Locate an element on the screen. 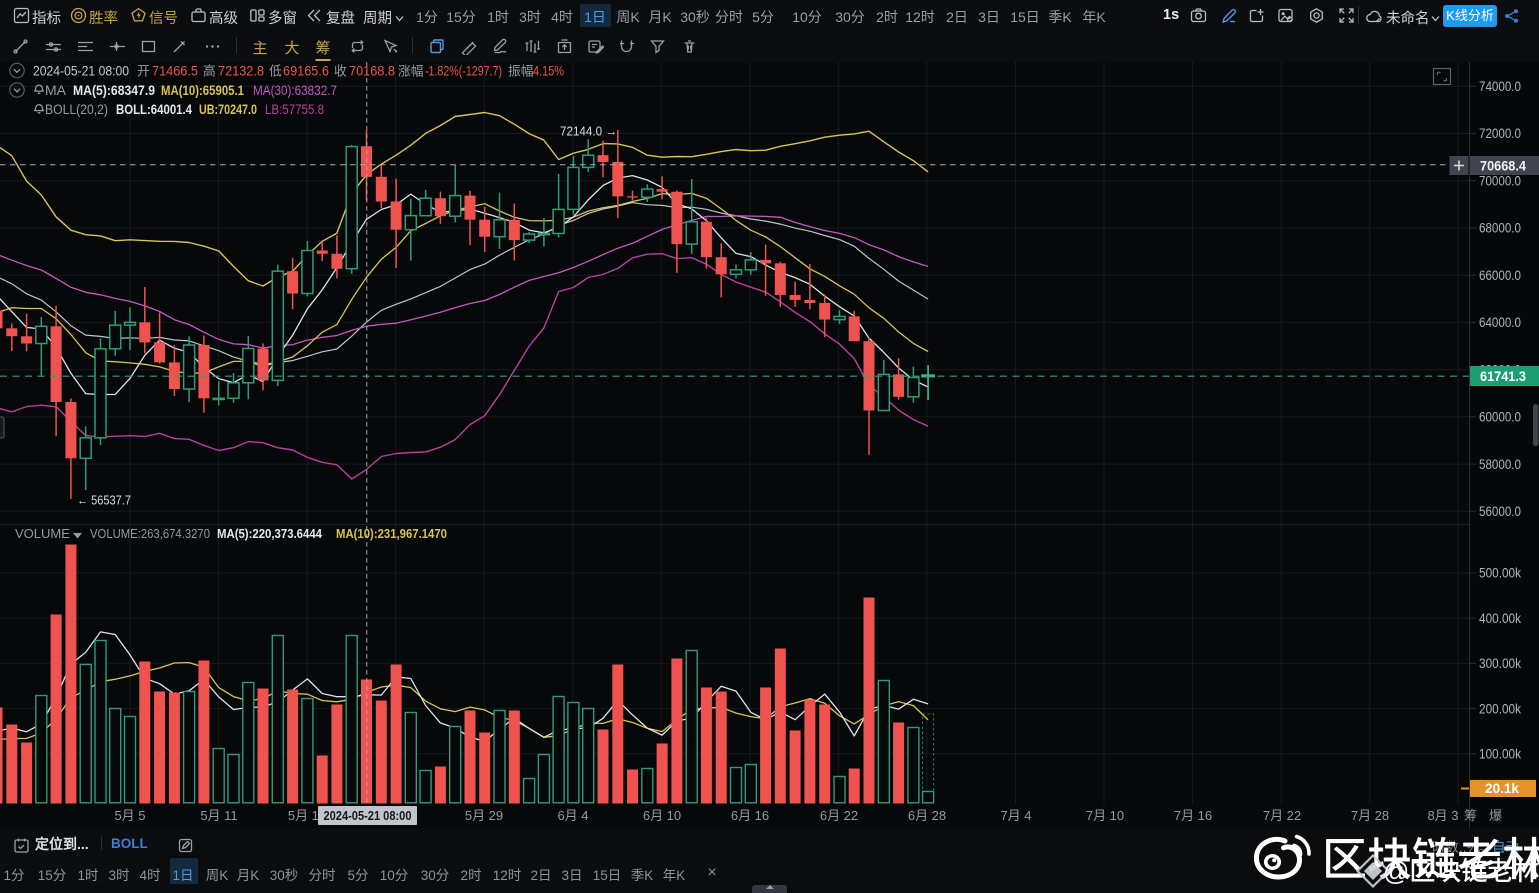 This screenshot has width=1539, height=893. svg-text: 6月 4 is located at coordinates (572, 815).